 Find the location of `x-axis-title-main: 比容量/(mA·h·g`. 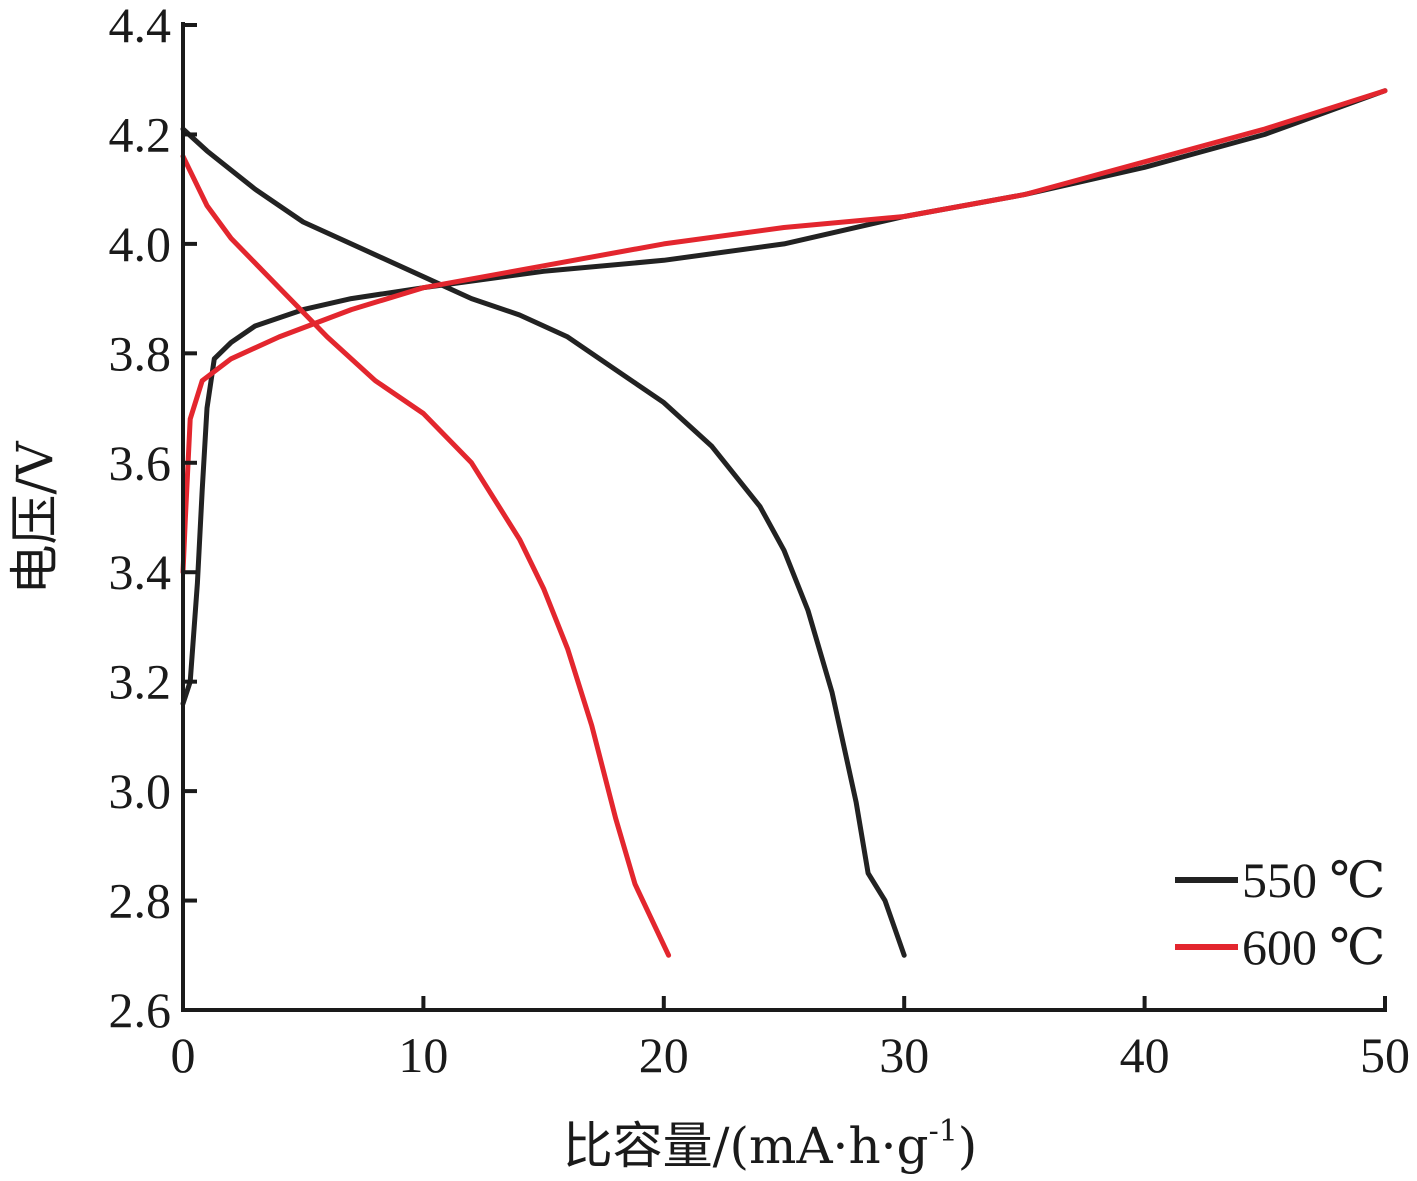

x-axis-title-main: 比容量/(mA·h·g is located at coordinates (746, 1146).